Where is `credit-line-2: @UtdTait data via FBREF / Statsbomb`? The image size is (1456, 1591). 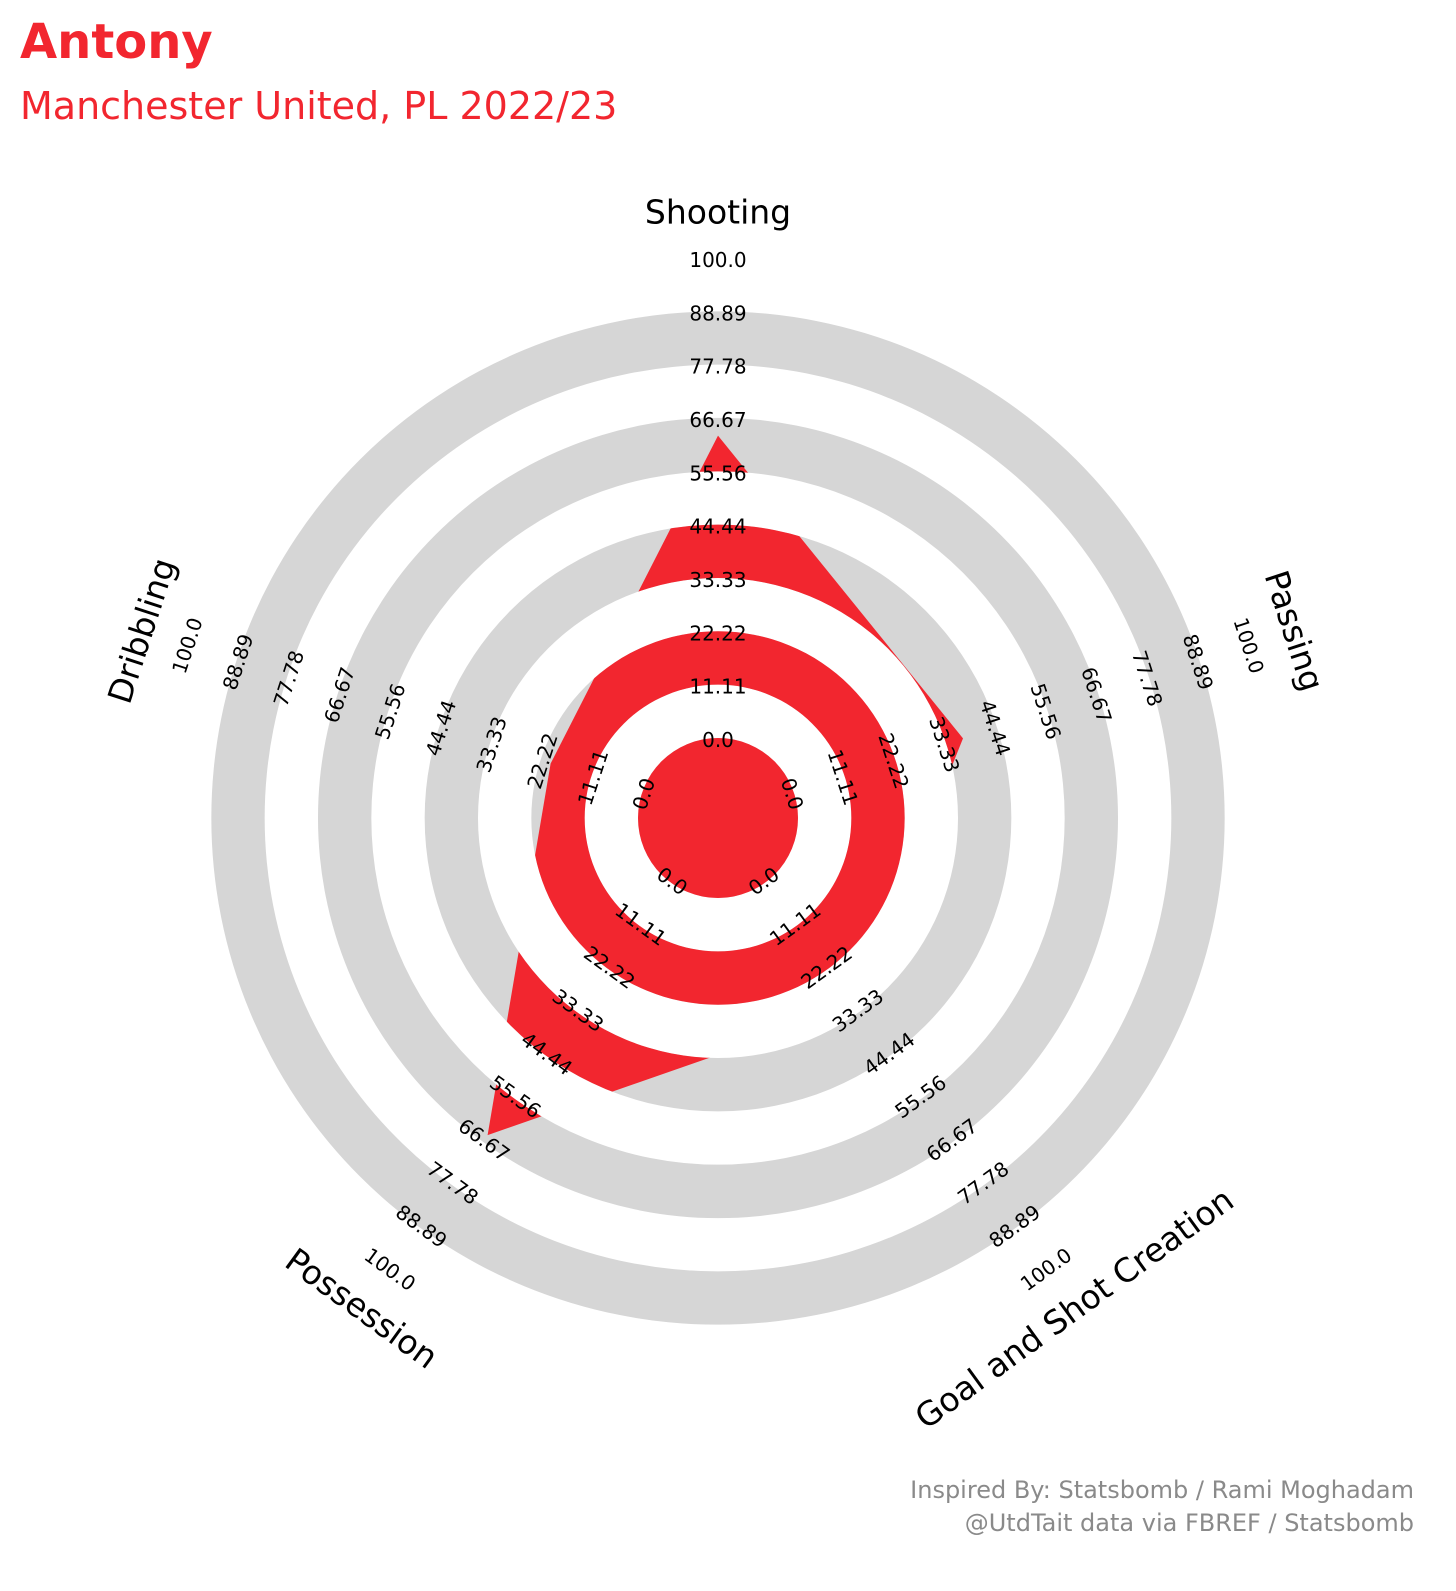 credit-line-2: @UtdTait data via FBREF / Statsbomb is located at coordinates (1189, 1523).